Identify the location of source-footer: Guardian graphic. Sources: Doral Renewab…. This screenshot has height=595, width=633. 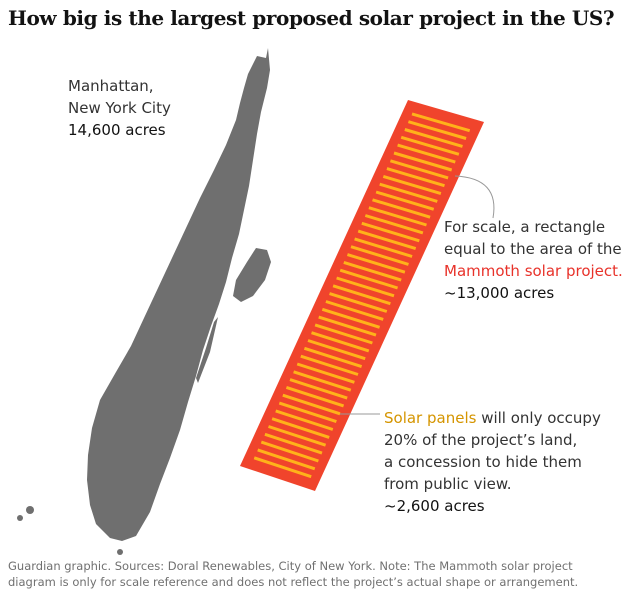
(293, 574).